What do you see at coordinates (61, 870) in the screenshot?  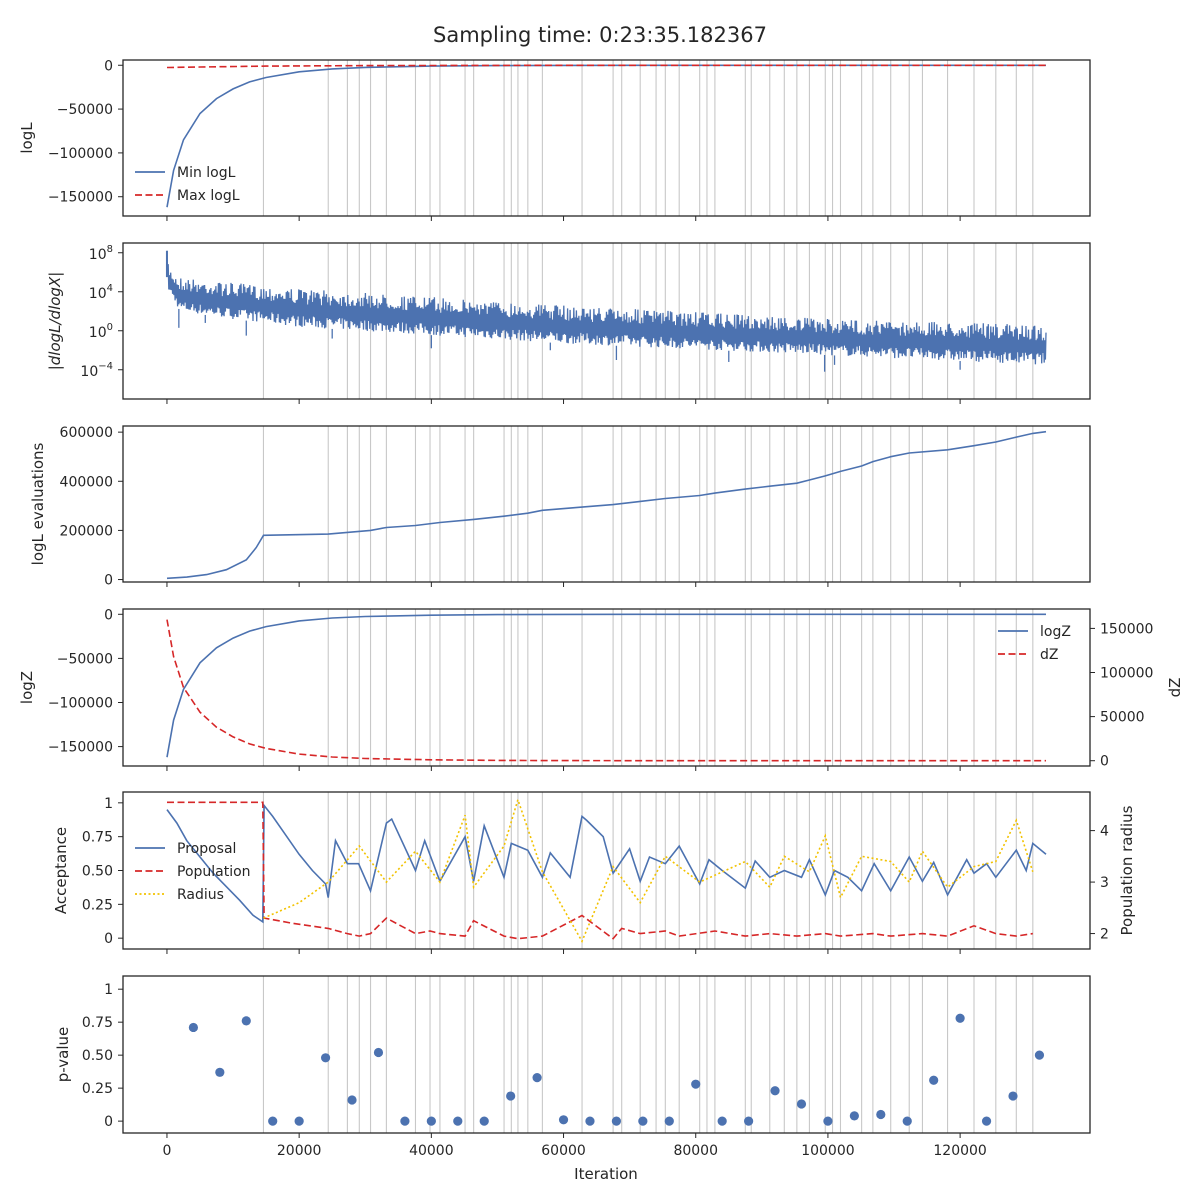 I see `y-axis-label: Acceptance` at bounding box center [61, 870].